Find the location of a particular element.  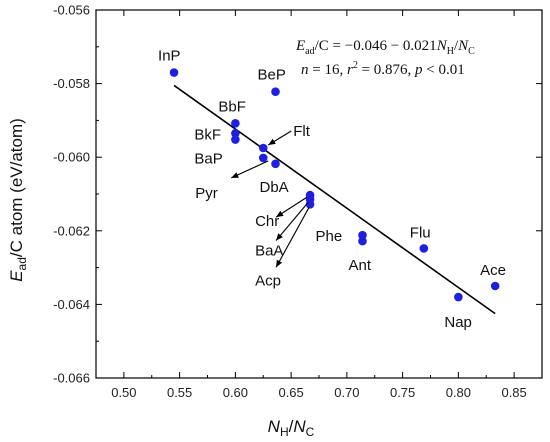

point-bbf is located at coordinates (235, 123).